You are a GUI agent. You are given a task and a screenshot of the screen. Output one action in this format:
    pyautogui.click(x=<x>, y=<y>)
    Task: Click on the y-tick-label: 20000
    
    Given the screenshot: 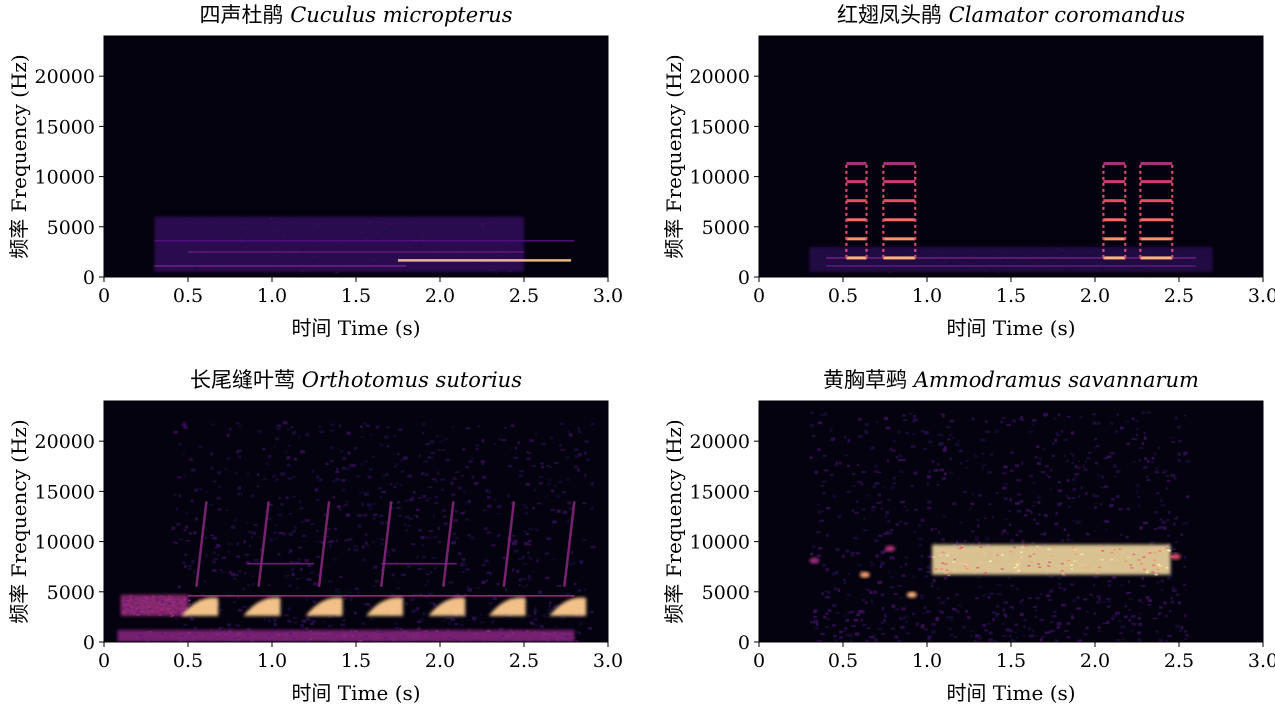 What is the action you would take?
    pyautogui.click(x=720, y=442)
    